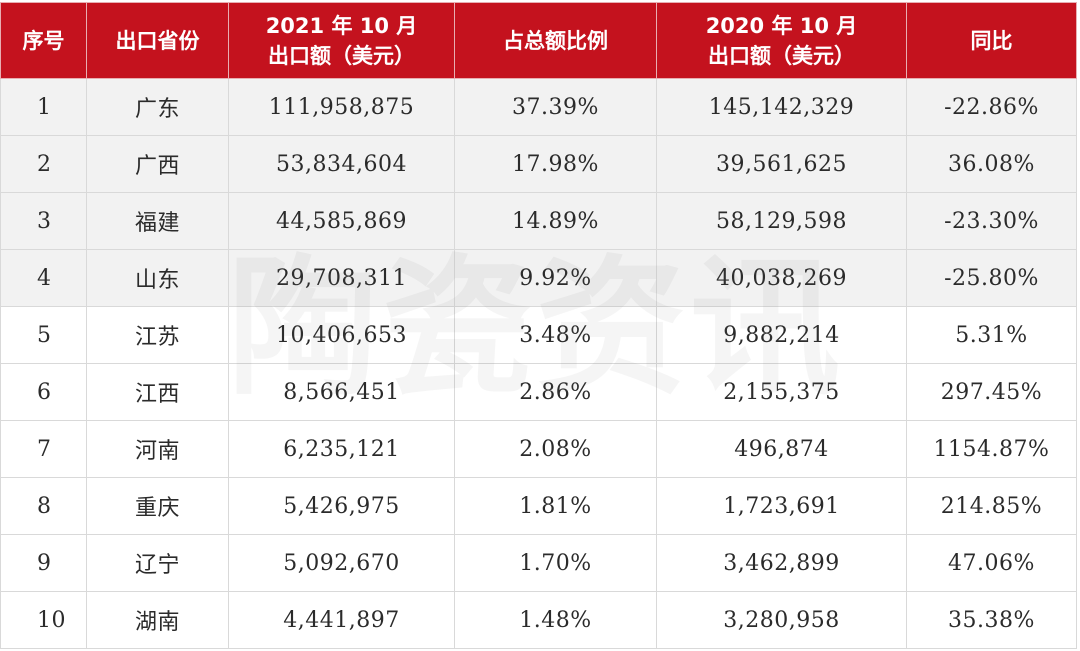  I want to click on share-cell: 1.48%, so click(555, 620).